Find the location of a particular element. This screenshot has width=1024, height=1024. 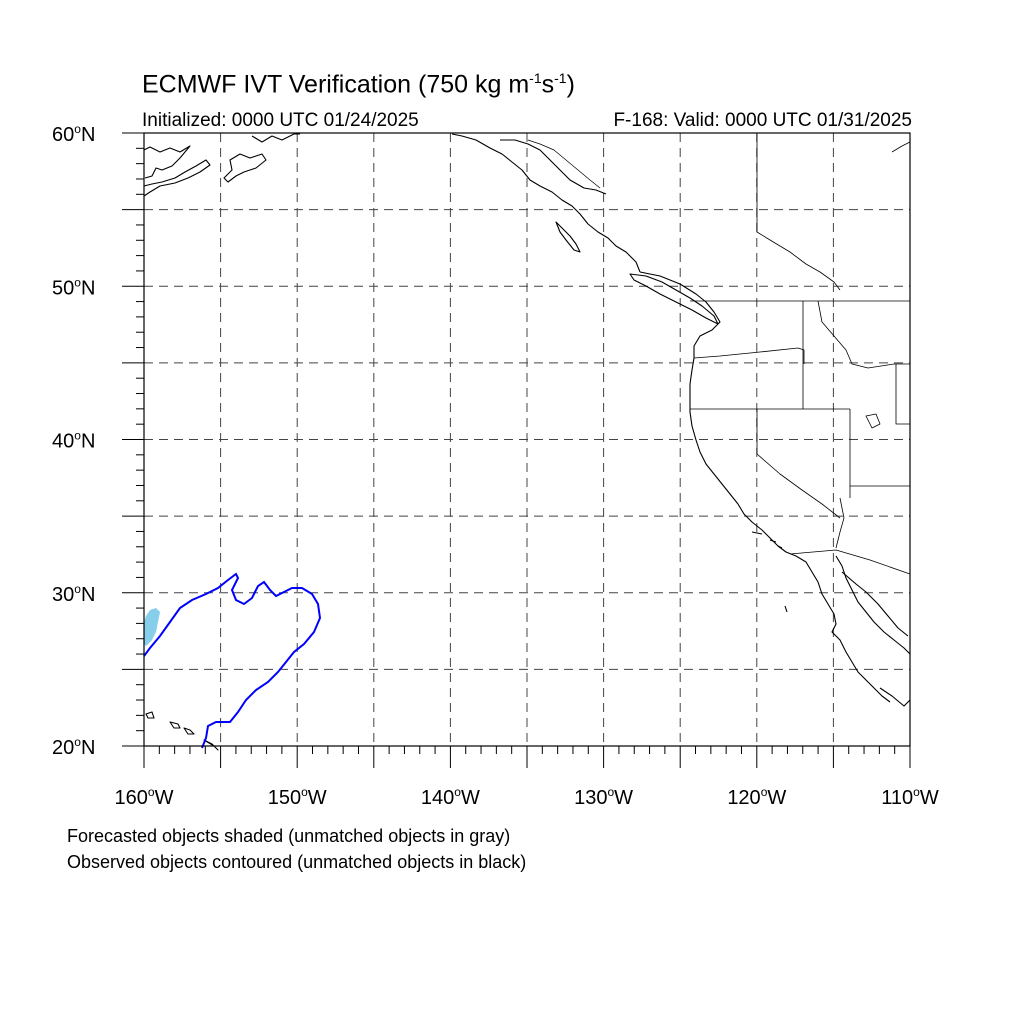

coastline-guadalupe is located at coordinates (786, 609).